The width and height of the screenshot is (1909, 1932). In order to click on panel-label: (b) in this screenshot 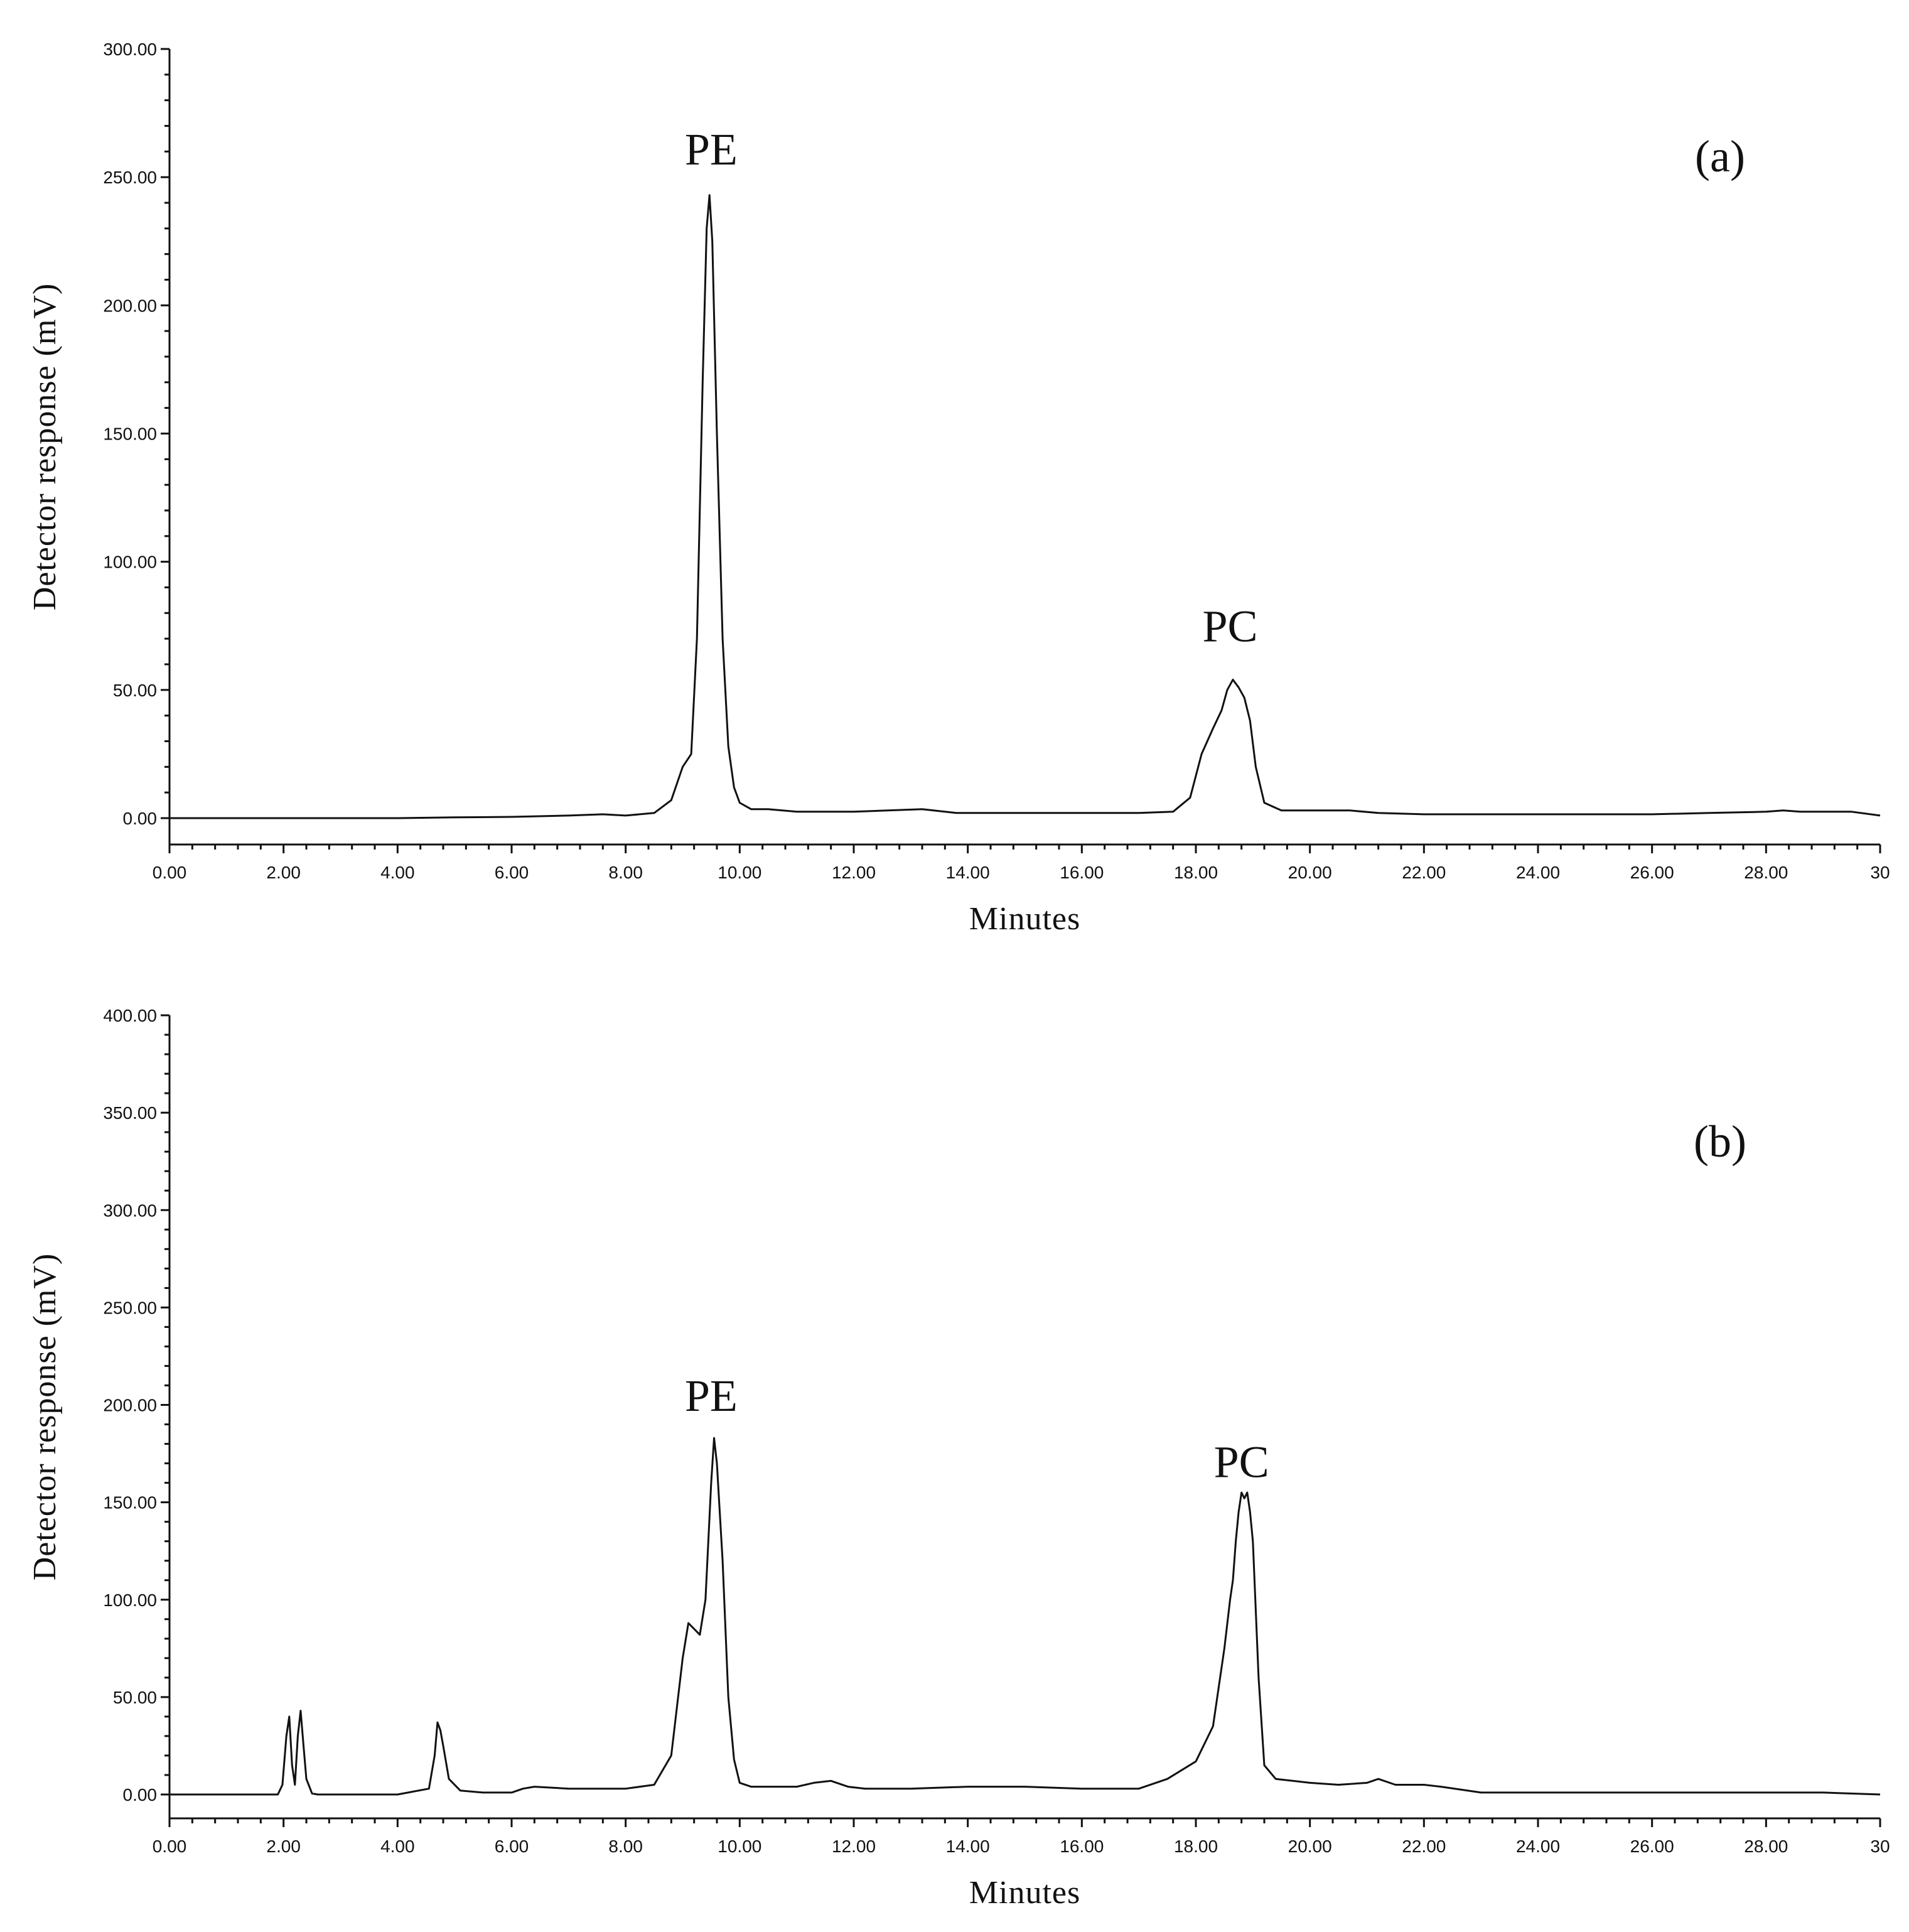, I will do `click(1720, 1141)`.